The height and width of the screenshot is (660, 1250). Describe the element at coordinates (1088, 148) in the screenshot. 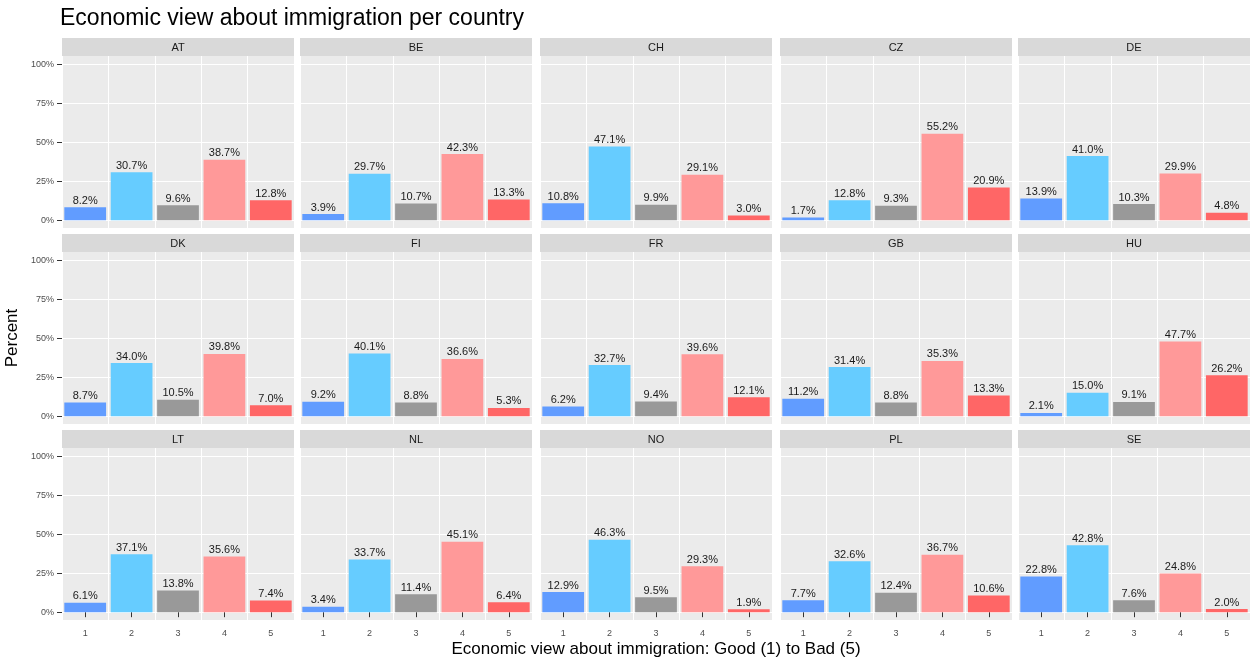

I see `data-label: 41.0%` at that location.